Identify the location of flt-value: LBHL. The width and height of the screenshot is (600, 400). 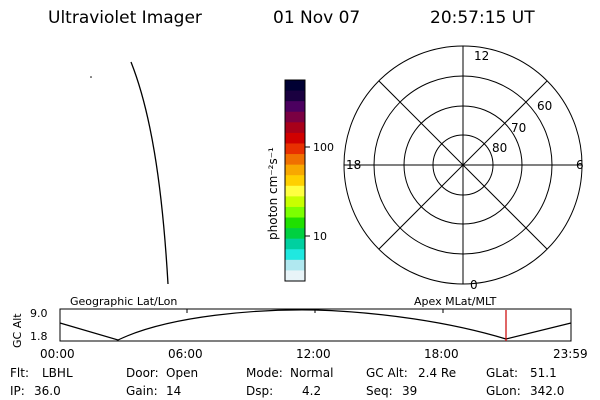
(57, 373).